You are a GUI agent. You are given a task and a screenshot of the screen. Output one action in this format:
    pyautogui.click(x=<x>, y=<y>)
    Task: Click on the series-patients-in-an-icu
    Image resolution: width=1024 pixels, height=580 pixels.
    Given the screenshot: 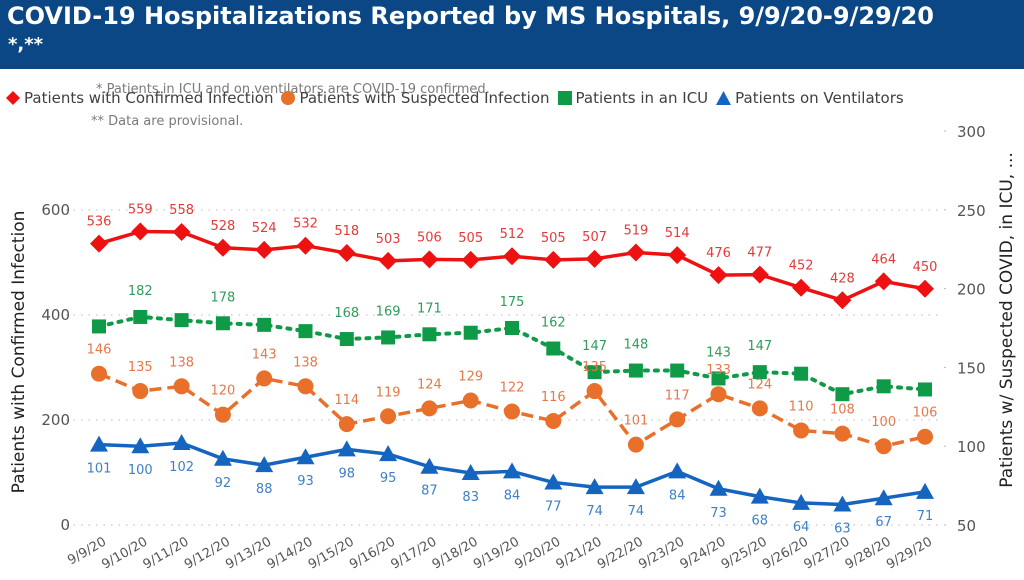 What is the action you would take?
    pyautogui.click(x=512, y=355)
    